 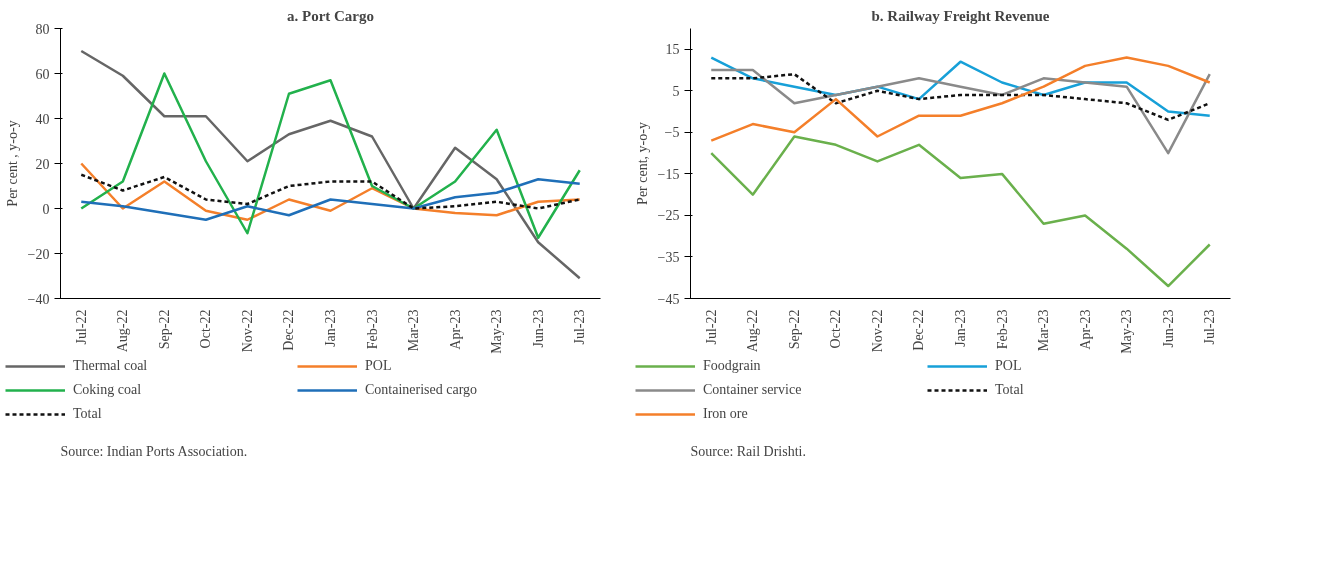 What do you see at coordinates (154, 451) in the screenshot?
I see `source-note: Source: Indian Ports Association.` at bounding box center [154, 451].